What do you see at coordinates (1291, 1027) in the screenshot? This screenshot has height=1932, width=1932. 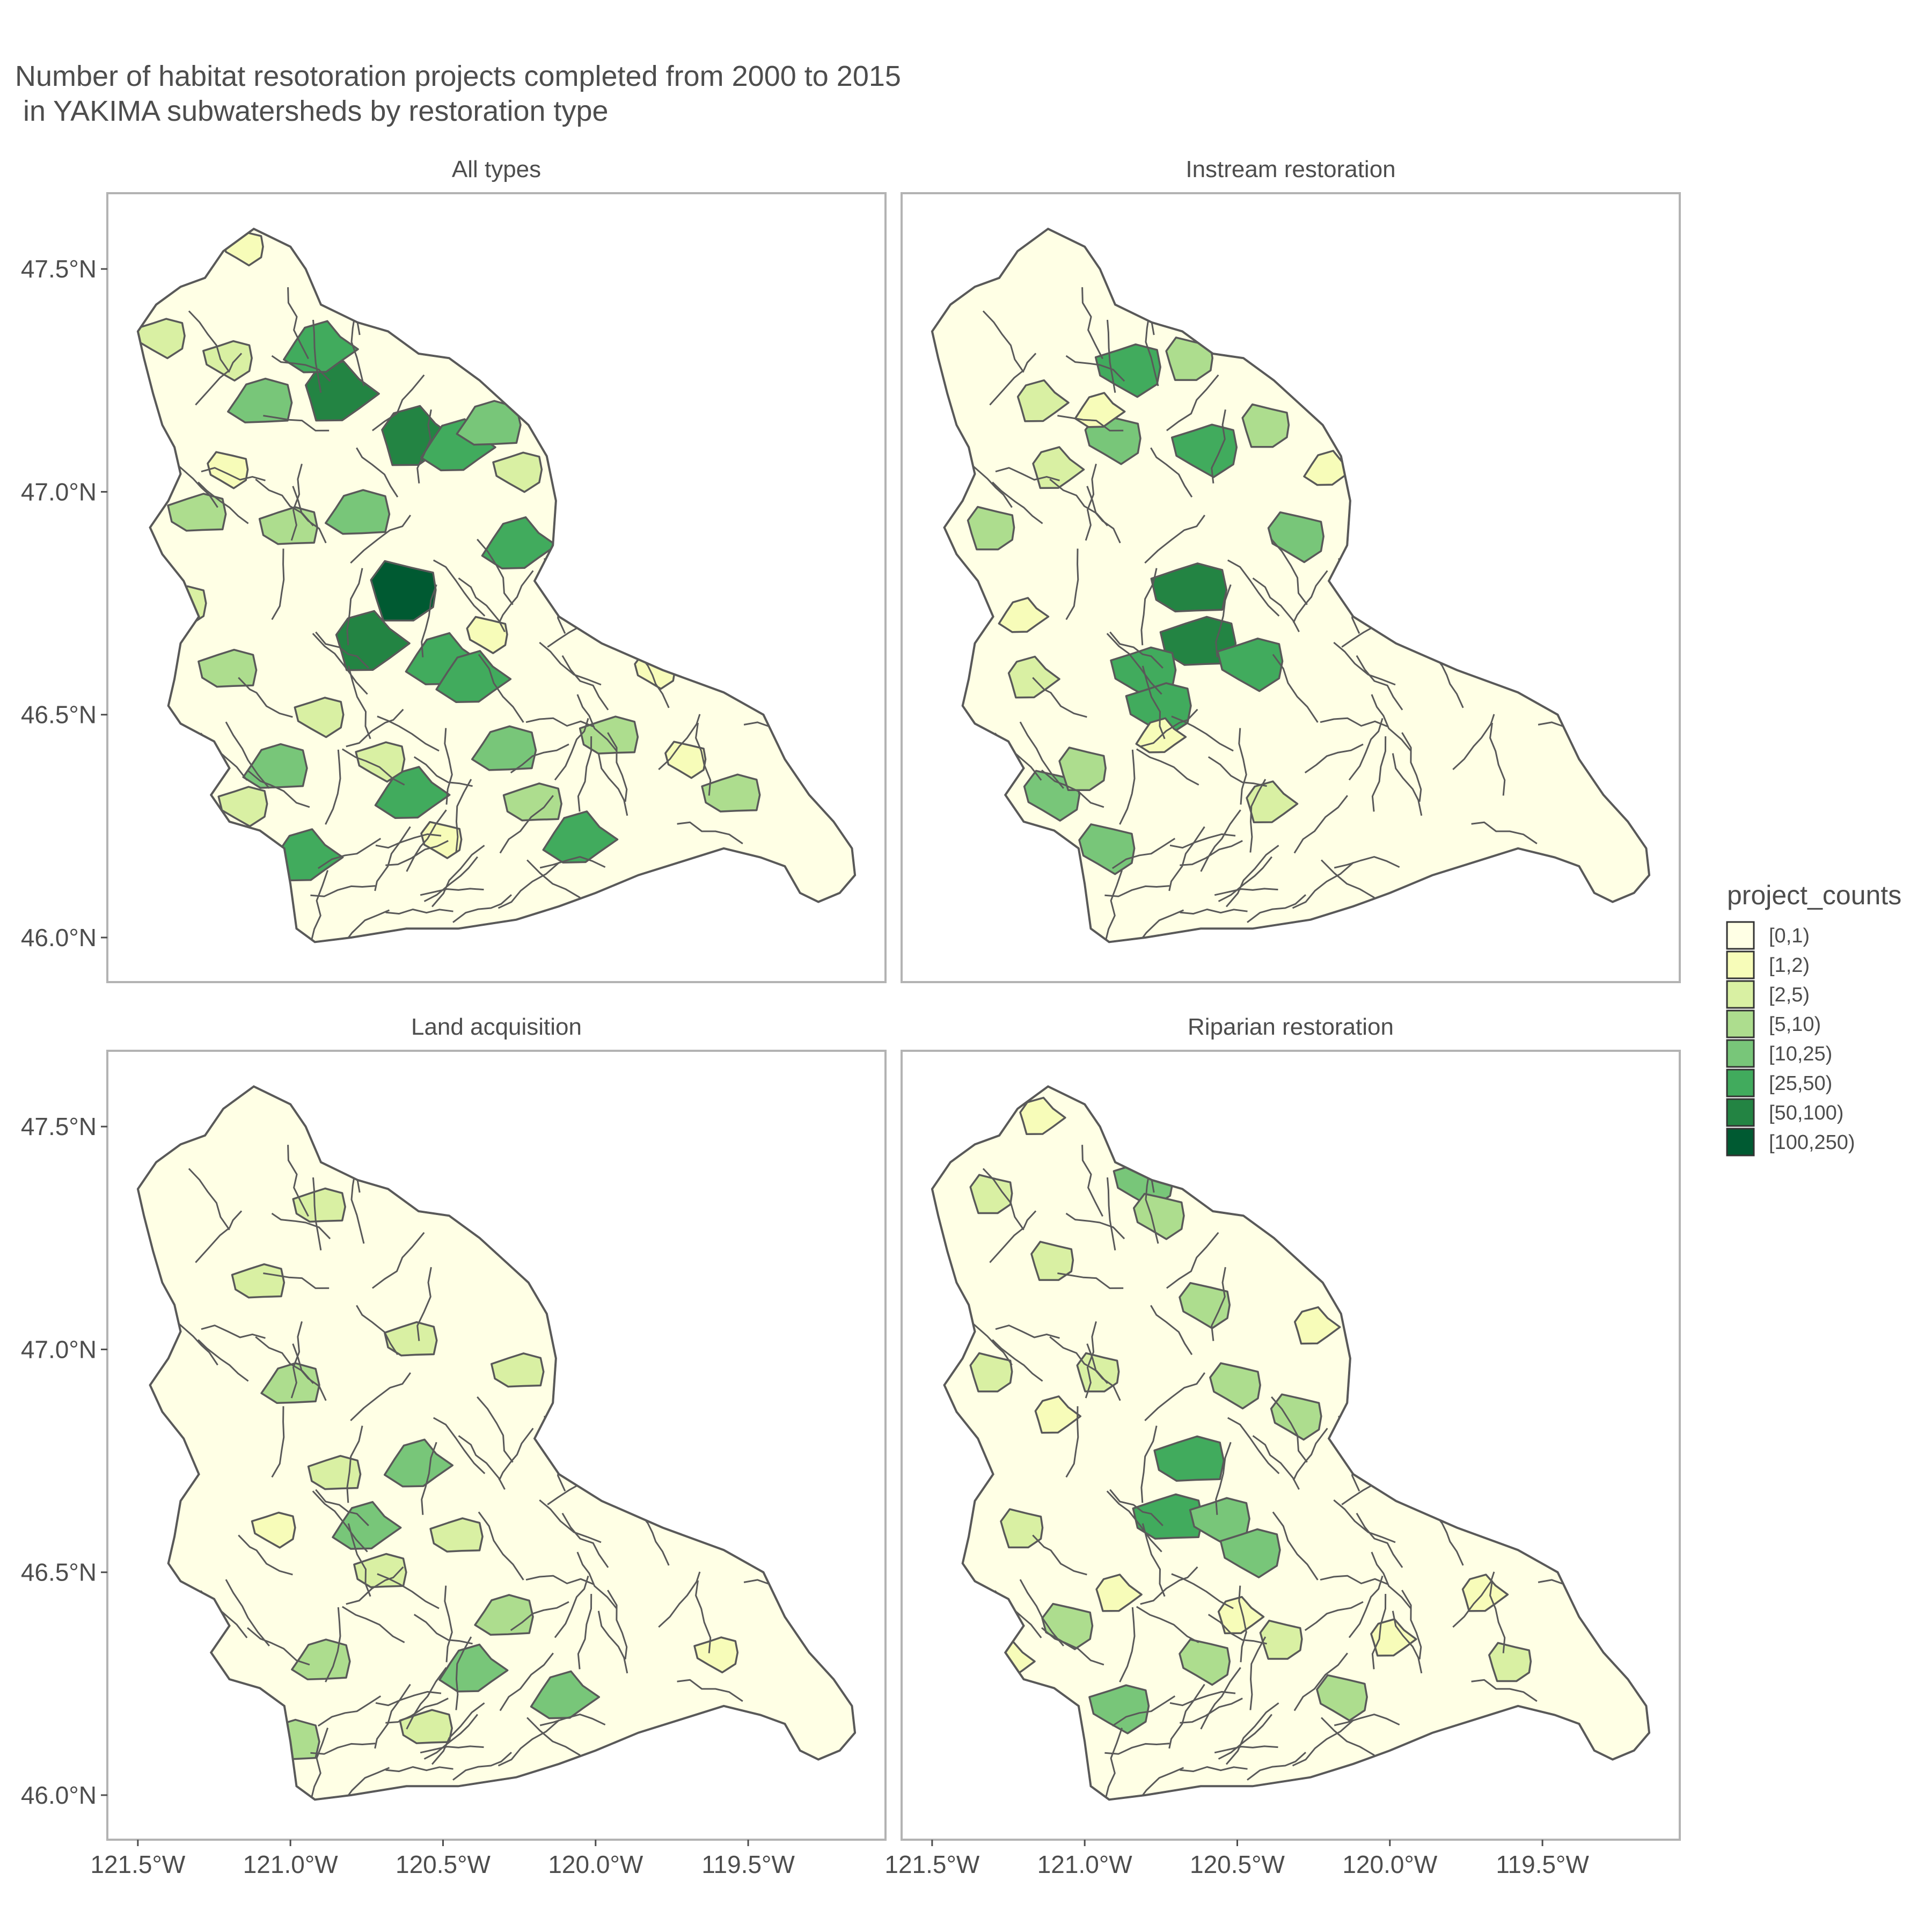 I see `panel-title: Riparian restoration` at bounding box center [1291, 1027].